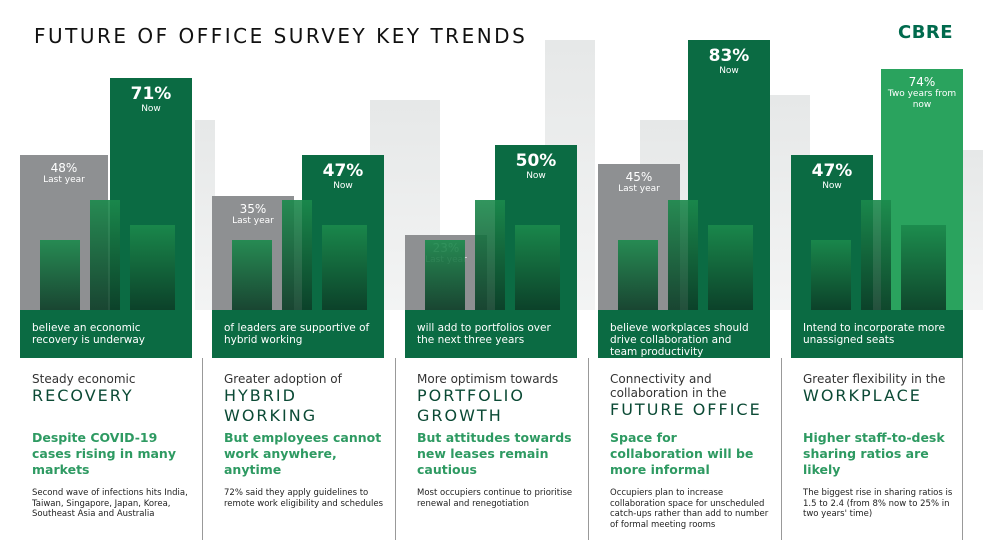 The image size is (983, 545). Describe the element at coordinates (253, 209) in the screenshot. I see `stat-value: 35%` at that location.